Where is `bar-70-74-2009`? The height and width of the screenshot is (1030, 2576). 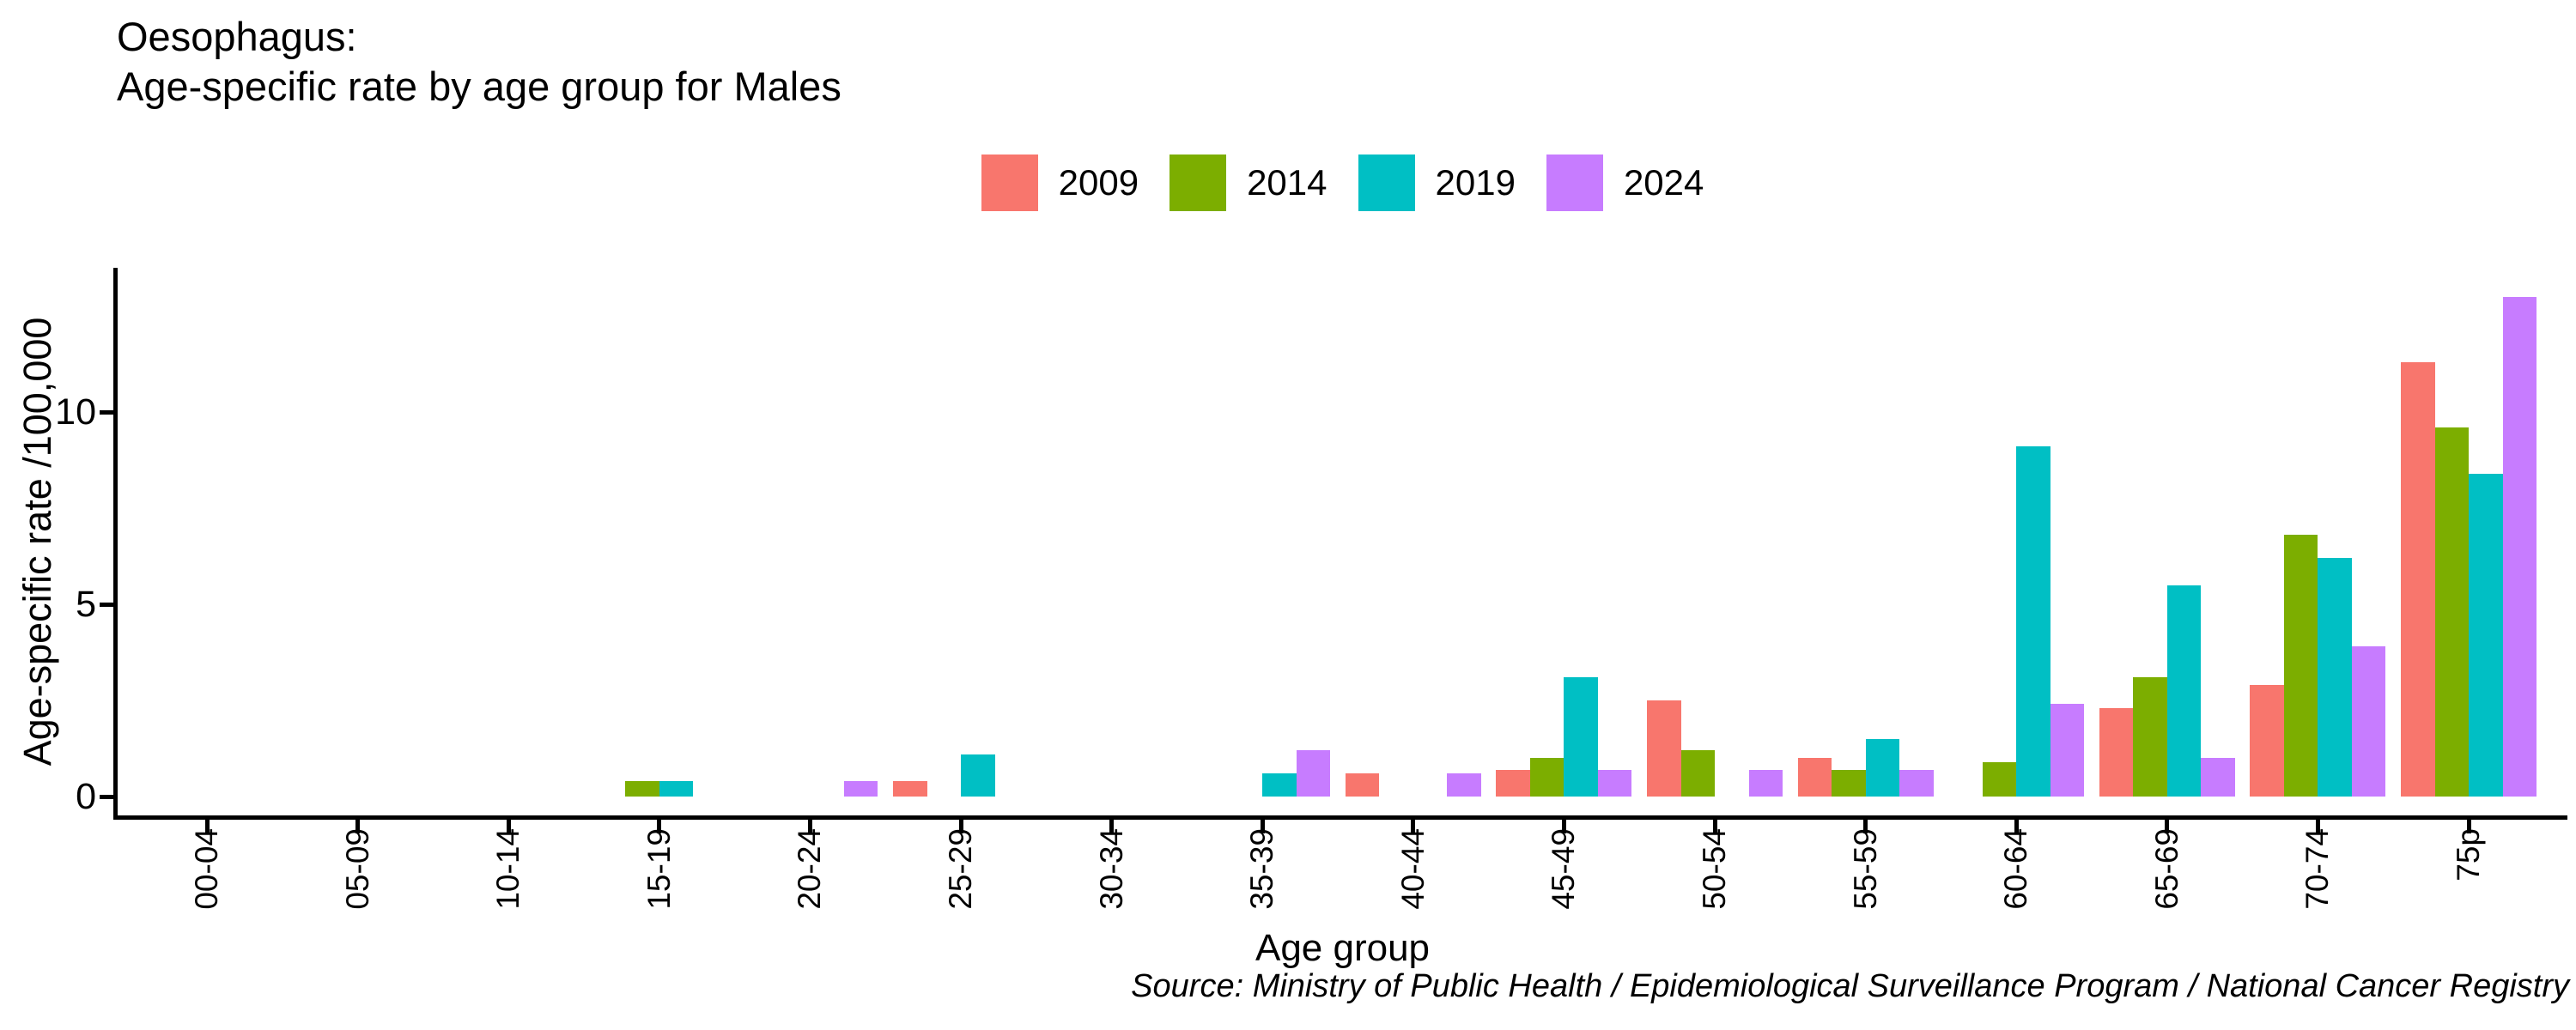 bar-70-74-2009 is located at coordinates (2267, 741).